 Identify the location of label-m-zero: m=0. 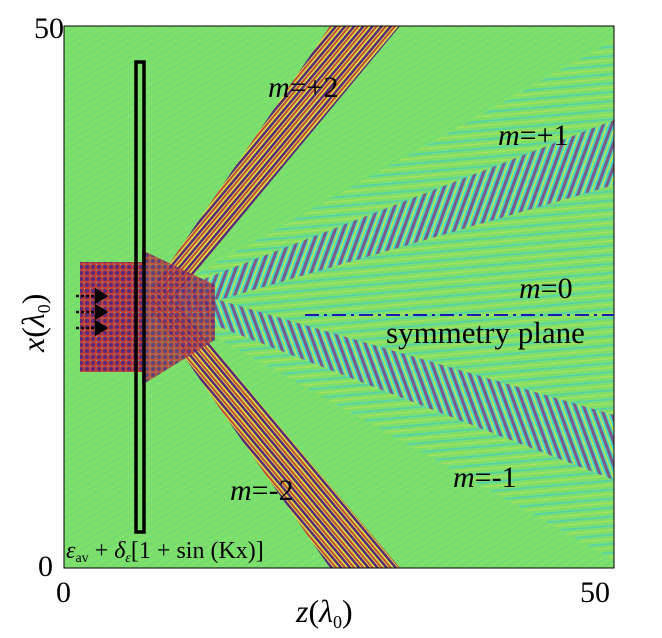
(546, 288).